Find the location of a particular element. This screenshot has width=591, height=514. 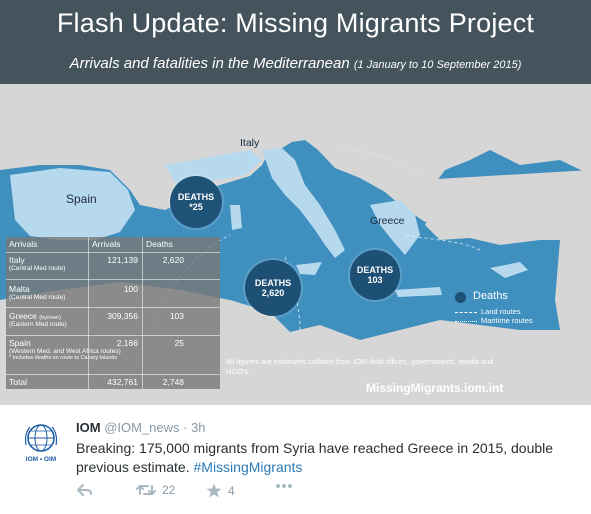

row-arrivals: 100 is located at coordinates (130, 289).